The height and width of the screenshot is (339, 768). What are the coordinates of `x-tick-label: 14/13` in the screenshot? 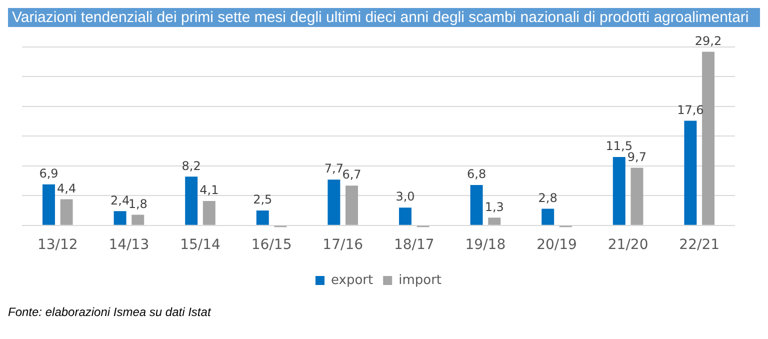 It's located at (129, 245).